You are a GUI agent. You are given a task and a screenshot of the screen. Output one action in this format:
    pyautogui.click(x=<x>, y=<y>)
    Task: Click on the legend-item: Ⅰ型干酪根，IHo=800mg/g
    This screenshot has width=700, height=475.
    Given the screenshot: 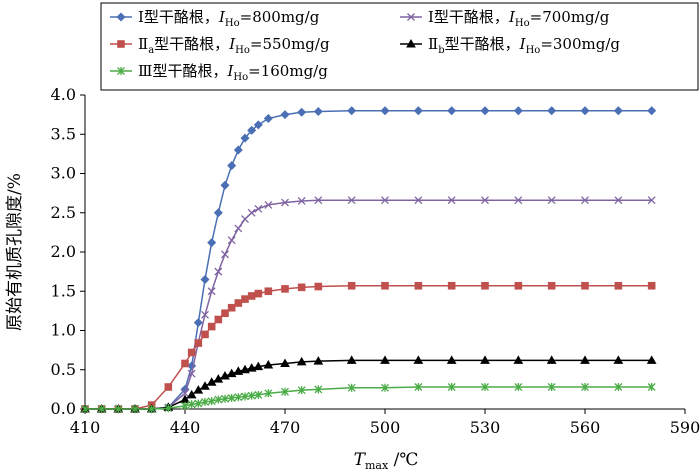 What is the action you would take?
    pyautogui.click(x=215, y=18)
    